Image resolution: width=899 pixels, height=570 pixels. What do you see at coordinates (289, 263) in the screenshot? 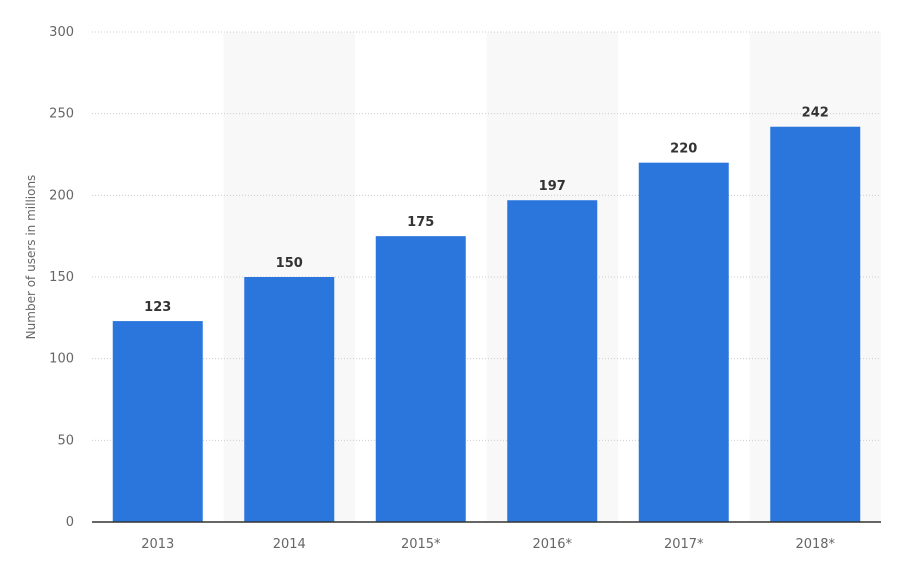
I see `data-label: 150` at bounding box center [289, 263].